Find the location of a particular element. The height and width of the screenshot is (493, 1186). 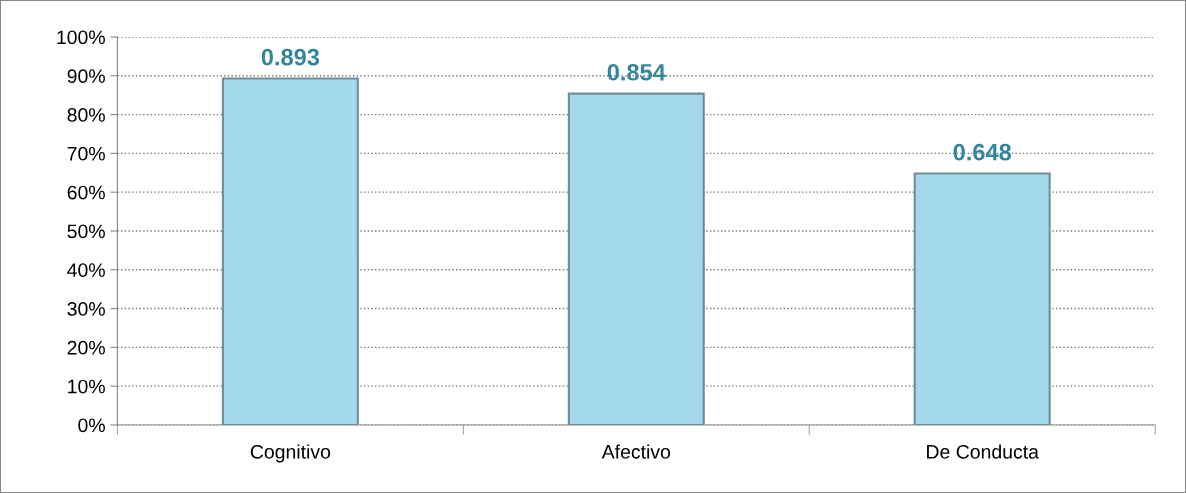

data-label: 0.648 is located at coordinates (982, 152).